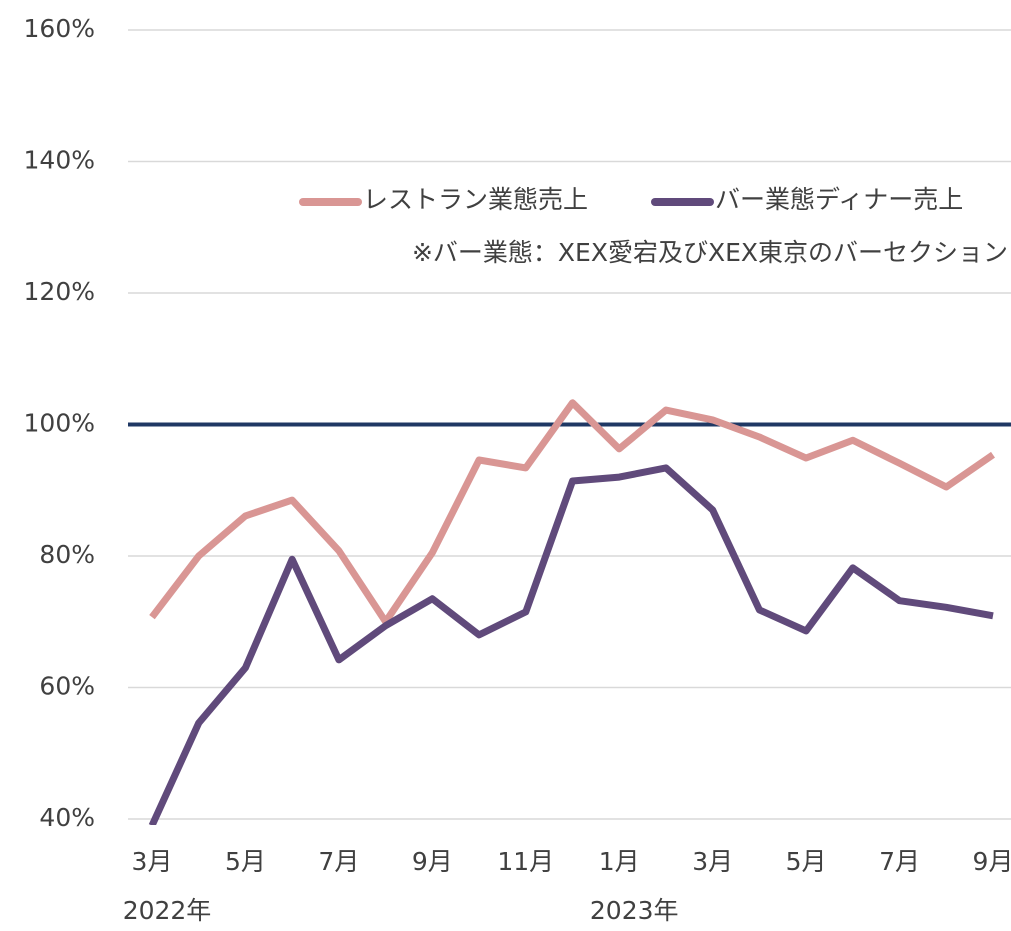 The height and width of the screenshot is (931, 1011). Describe the element at coordinates (59, 28) in the screenshot. I see `y-tick-label: 160%` at that location.